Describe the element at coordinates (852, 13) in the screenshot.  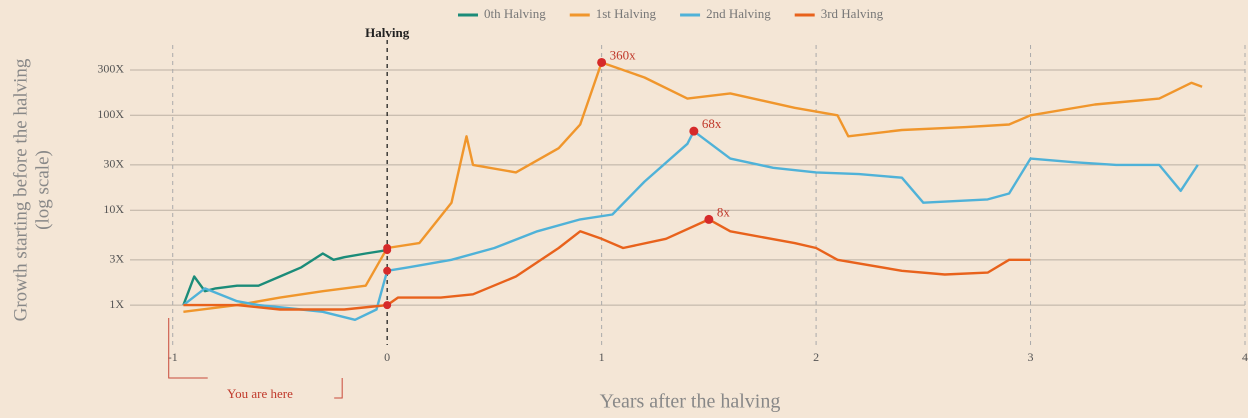
I see `legend-label: 3rd Halving` at that location.